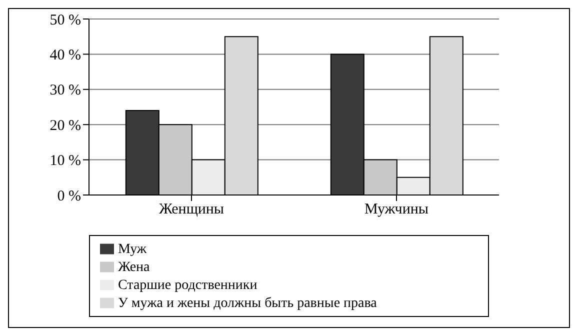 The height and width of the screenshot is (334, 577). Describe the element at coordinates (132, 249) in the screenshot. I see `legend-label: Муж` at that location.